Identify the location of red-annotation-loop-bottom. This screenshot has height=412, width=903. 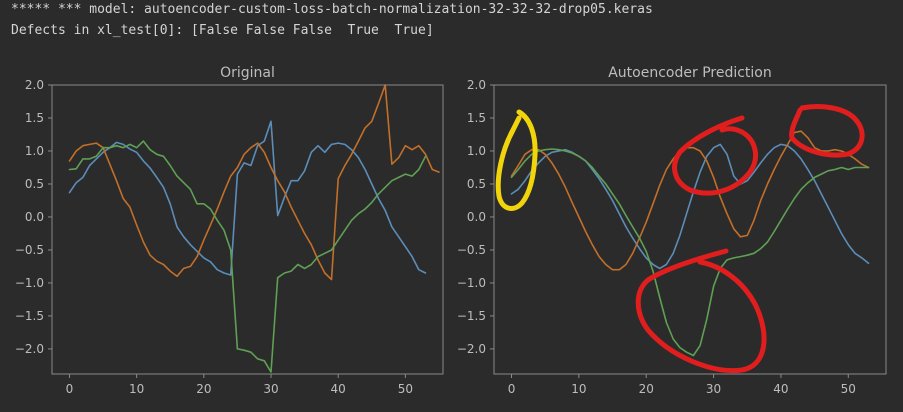
(701, 311).